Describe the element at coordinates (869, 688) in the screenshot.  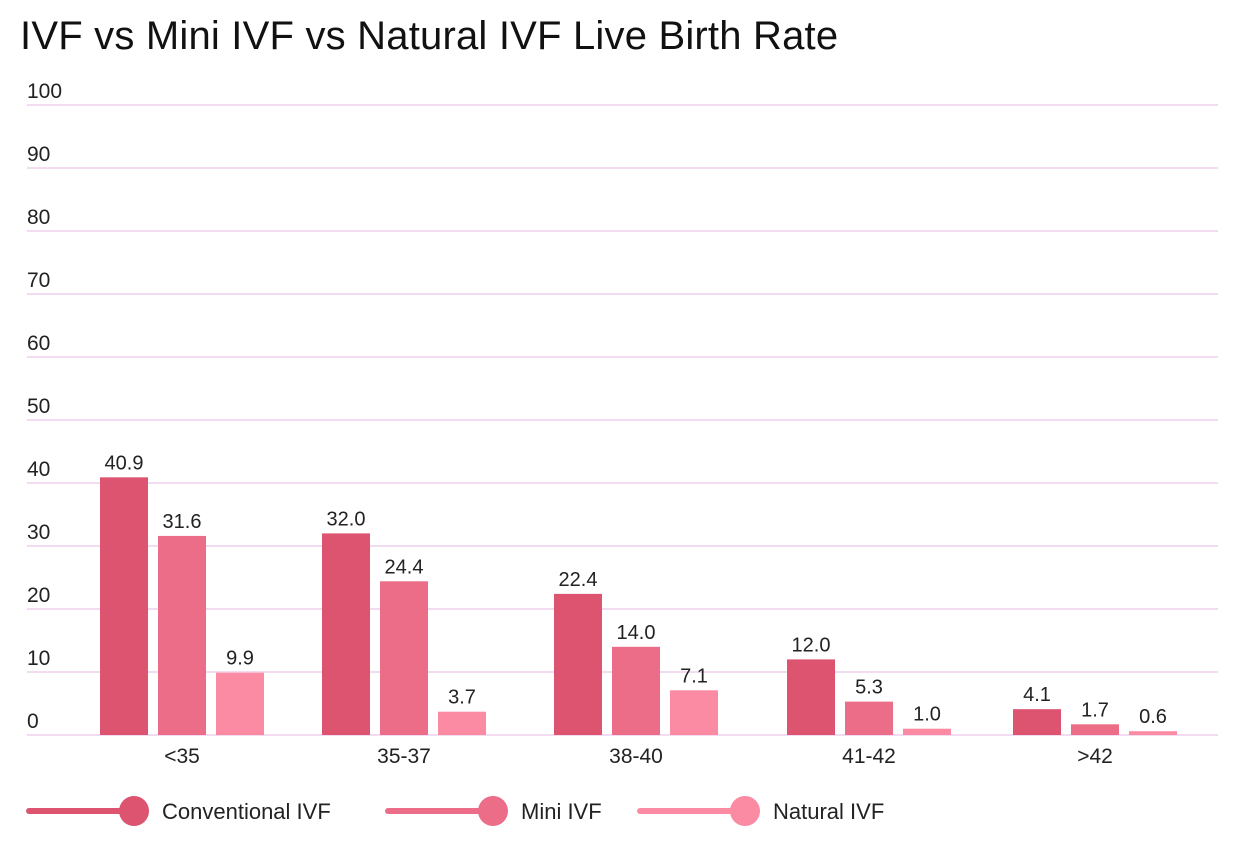
I see `data-label-mini-ivf-41-42: 5.3` at that location.